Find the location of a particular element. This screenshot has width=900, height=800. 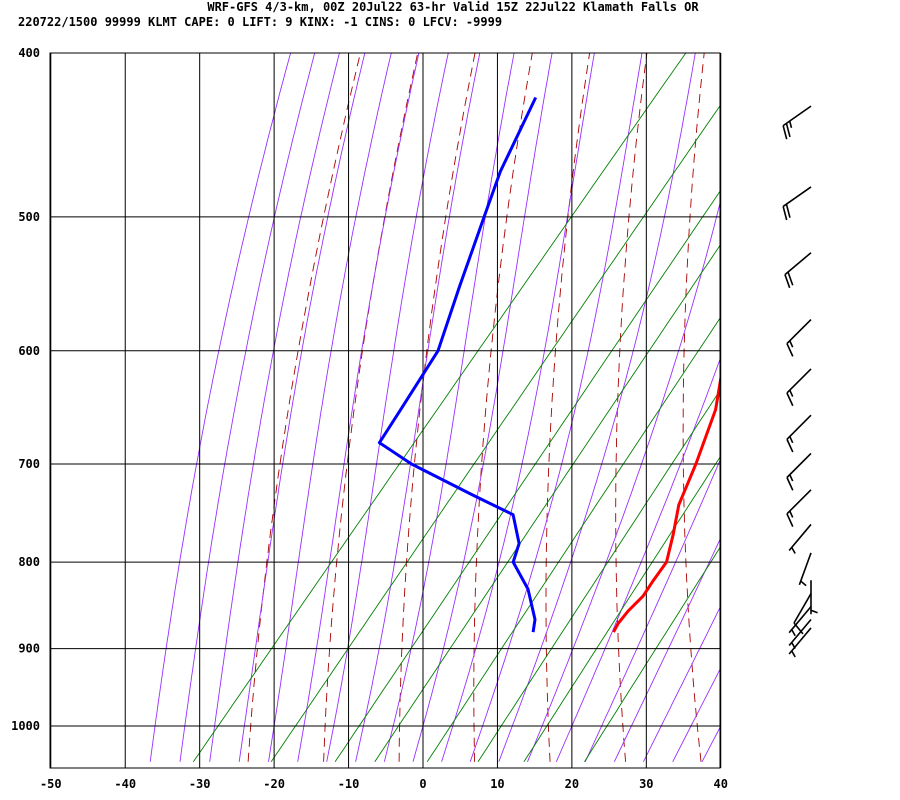

x-tick-label: -30 is located at coordinates (200, 784).